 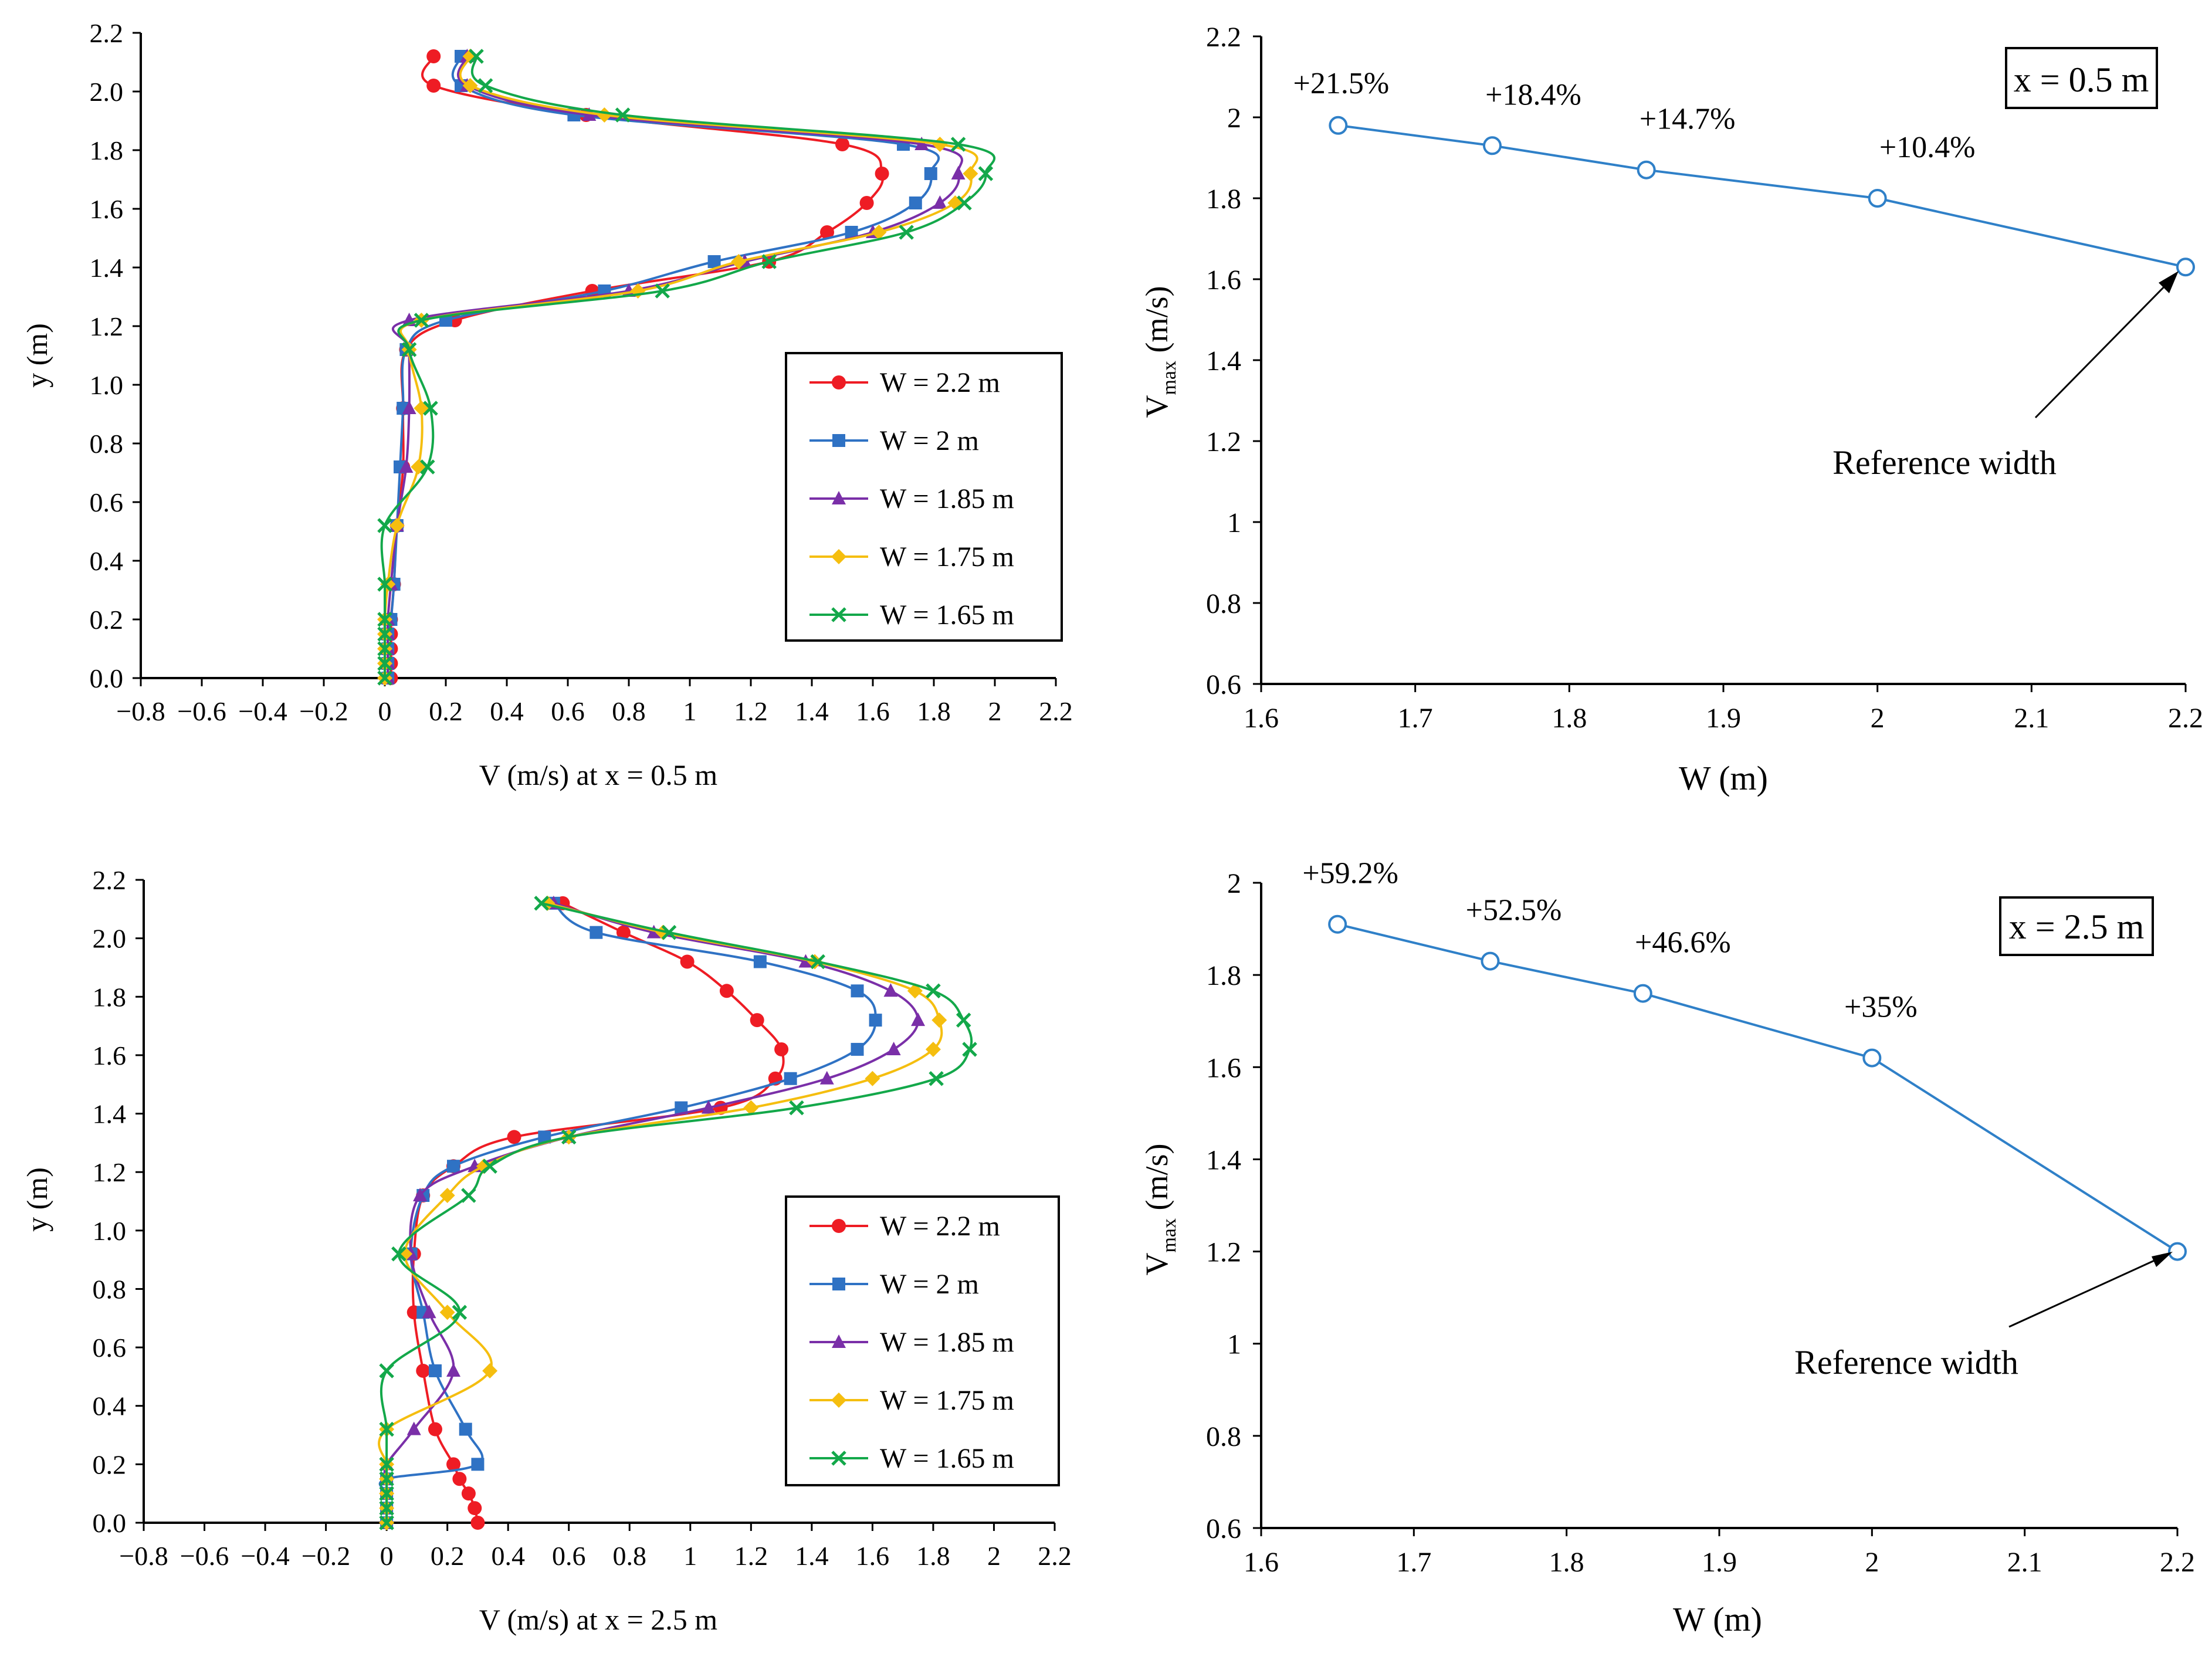 What do you see at coordinates (507, 711) in the screenshot?
I see `x-tick-label: 0.4` at bounding box center [507, 711].